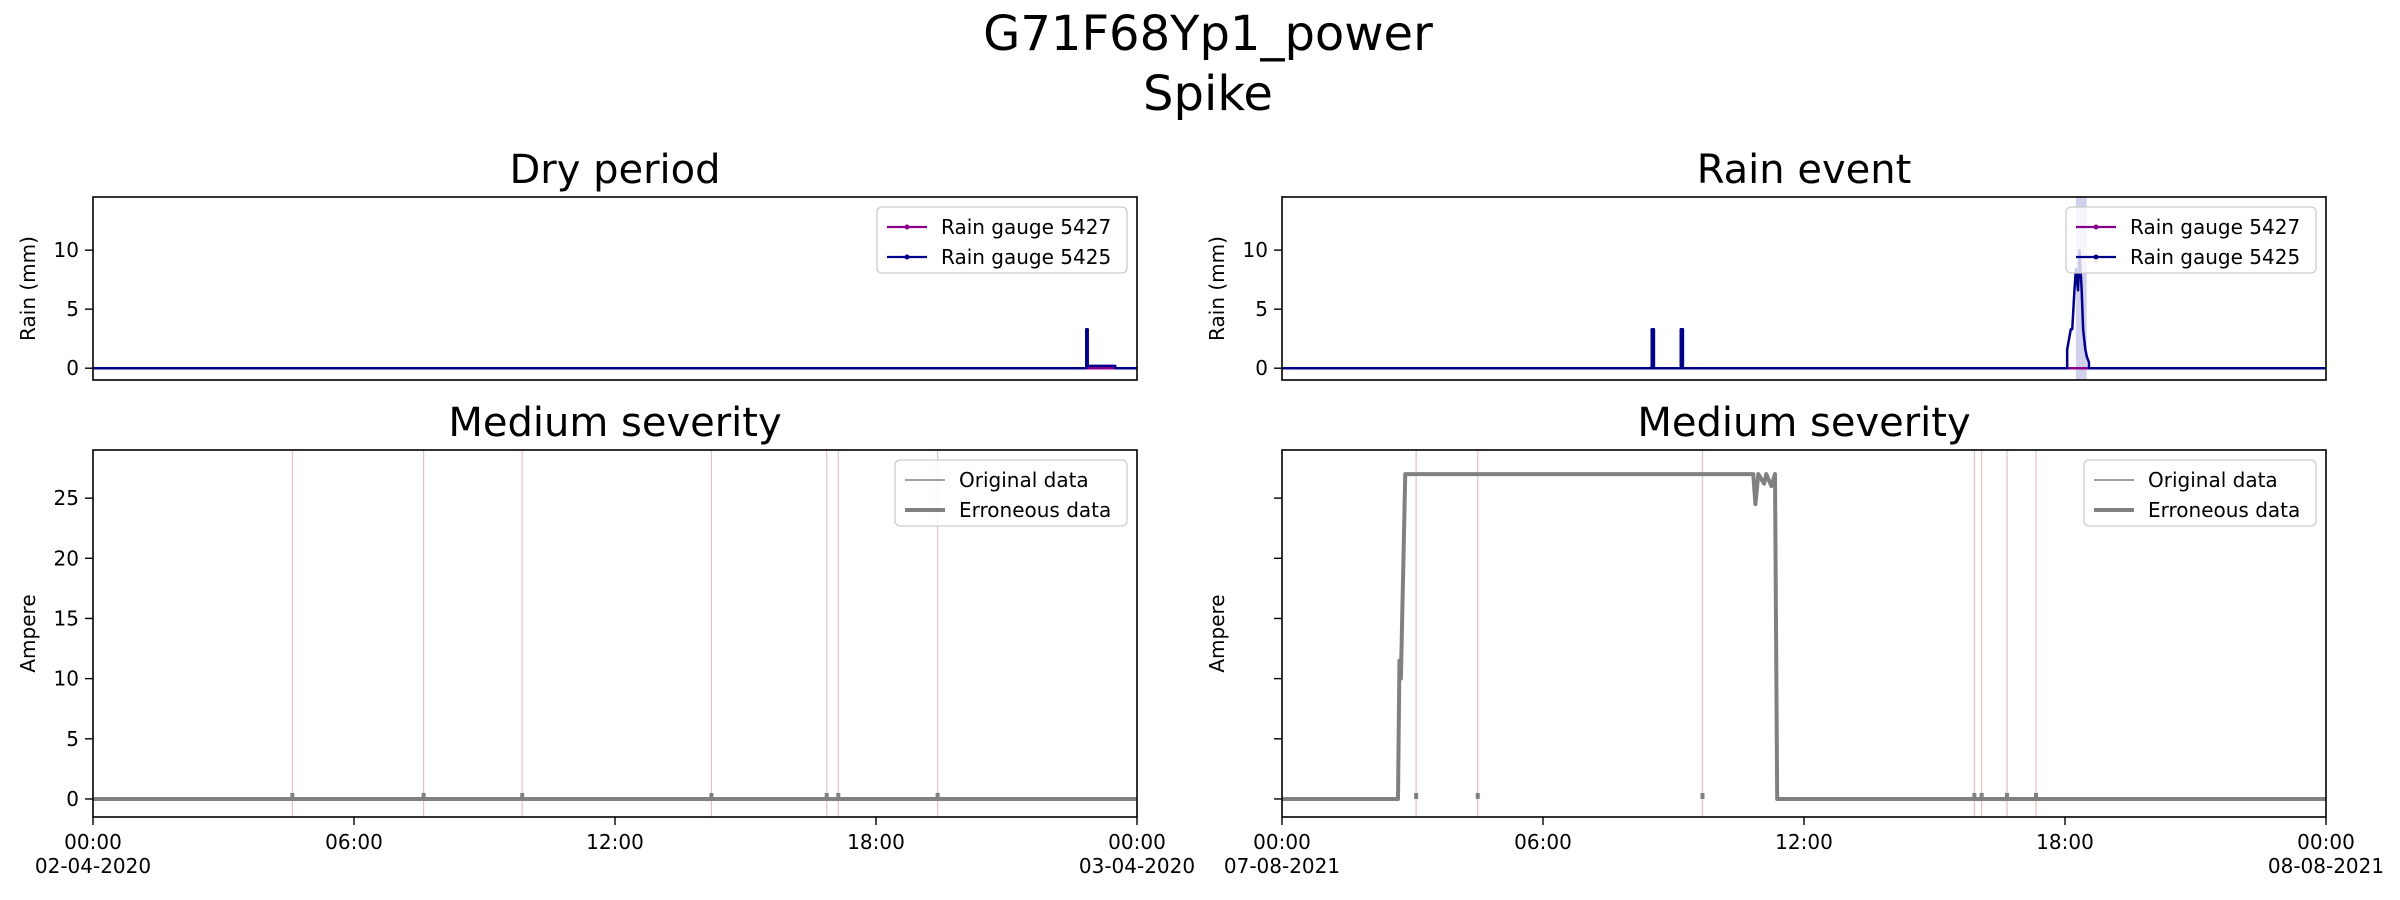 Image resolution: width=2400 pixels, height=900 pixels. I want to click on y-tick-label: 20, so click(66, 558).